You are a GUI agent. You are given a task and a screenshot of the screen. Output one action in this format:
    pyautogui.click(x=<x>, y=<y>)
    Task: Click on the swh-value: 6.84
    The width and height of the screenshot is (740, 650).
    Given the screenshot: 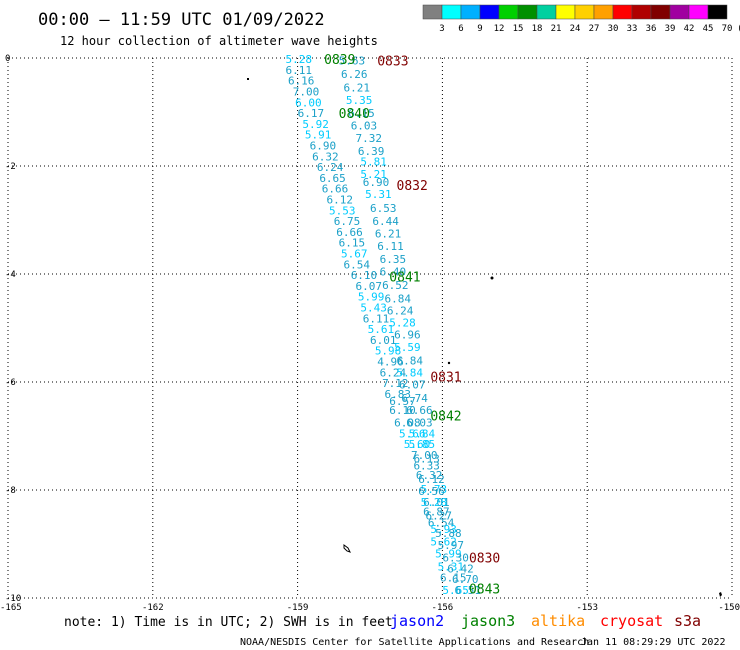 What is the action you would take?
    pyautogui.click(x=410, y=360)
    